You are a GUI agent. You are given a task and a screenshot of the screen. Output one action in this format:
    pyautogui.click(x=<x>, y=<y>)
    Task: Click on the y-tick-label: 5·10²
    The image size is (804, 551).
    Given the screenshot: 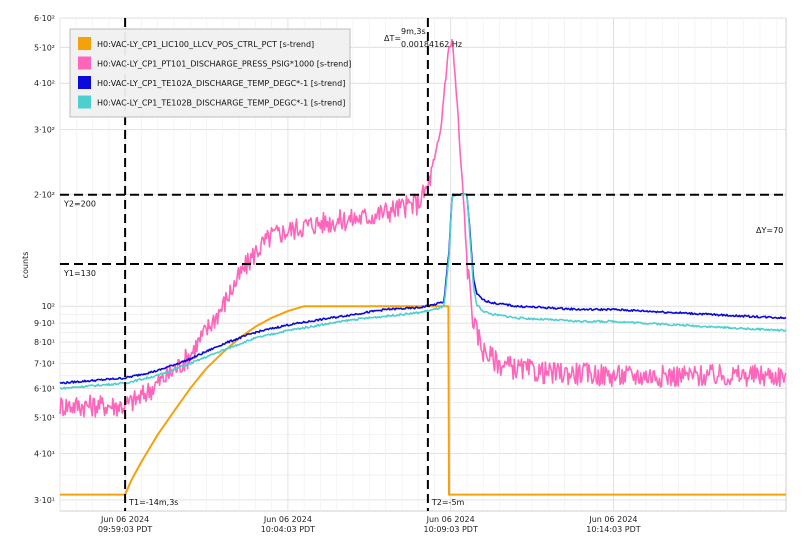 What is the action you would take?
    pyautogui.click(x=44, y=47)
    